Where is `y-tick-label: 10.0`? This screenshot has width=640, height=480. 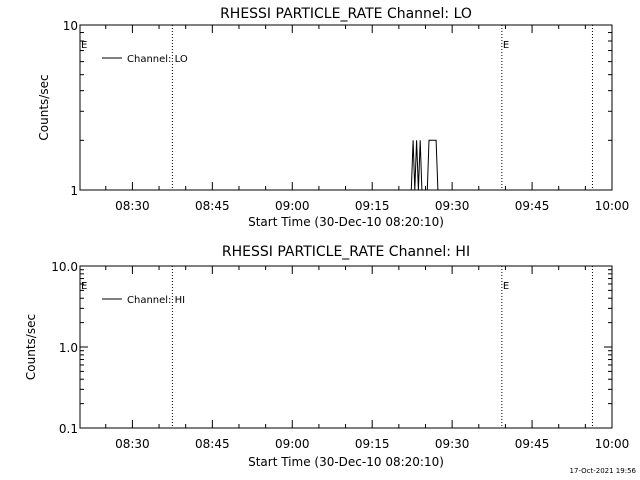 y-tick-label: 10.0 is located at coordinates (64, 267).